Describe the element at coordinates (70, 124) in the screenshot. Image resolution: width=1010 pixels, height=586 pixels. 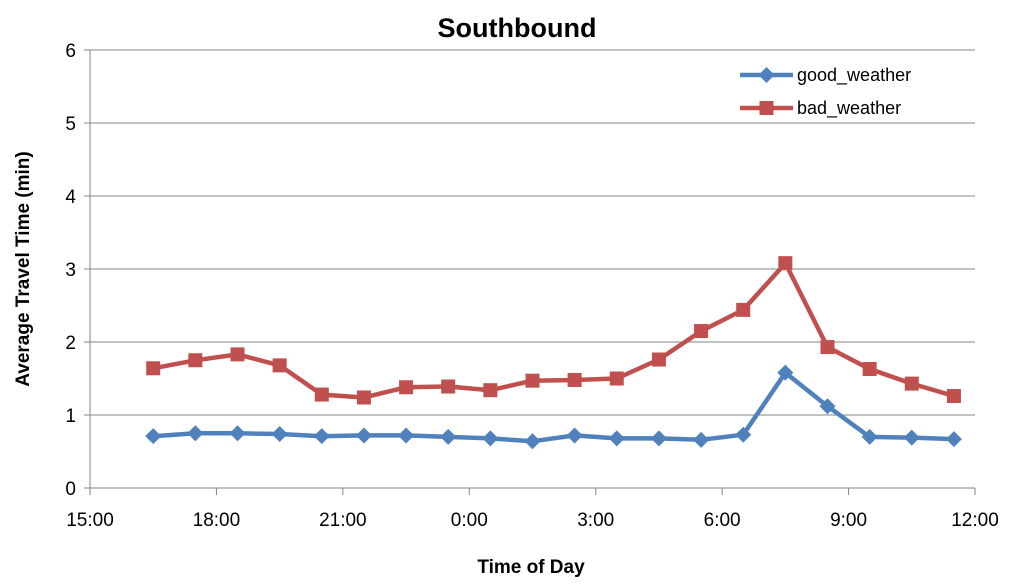
I see `y-tick-label: 5` at that location.